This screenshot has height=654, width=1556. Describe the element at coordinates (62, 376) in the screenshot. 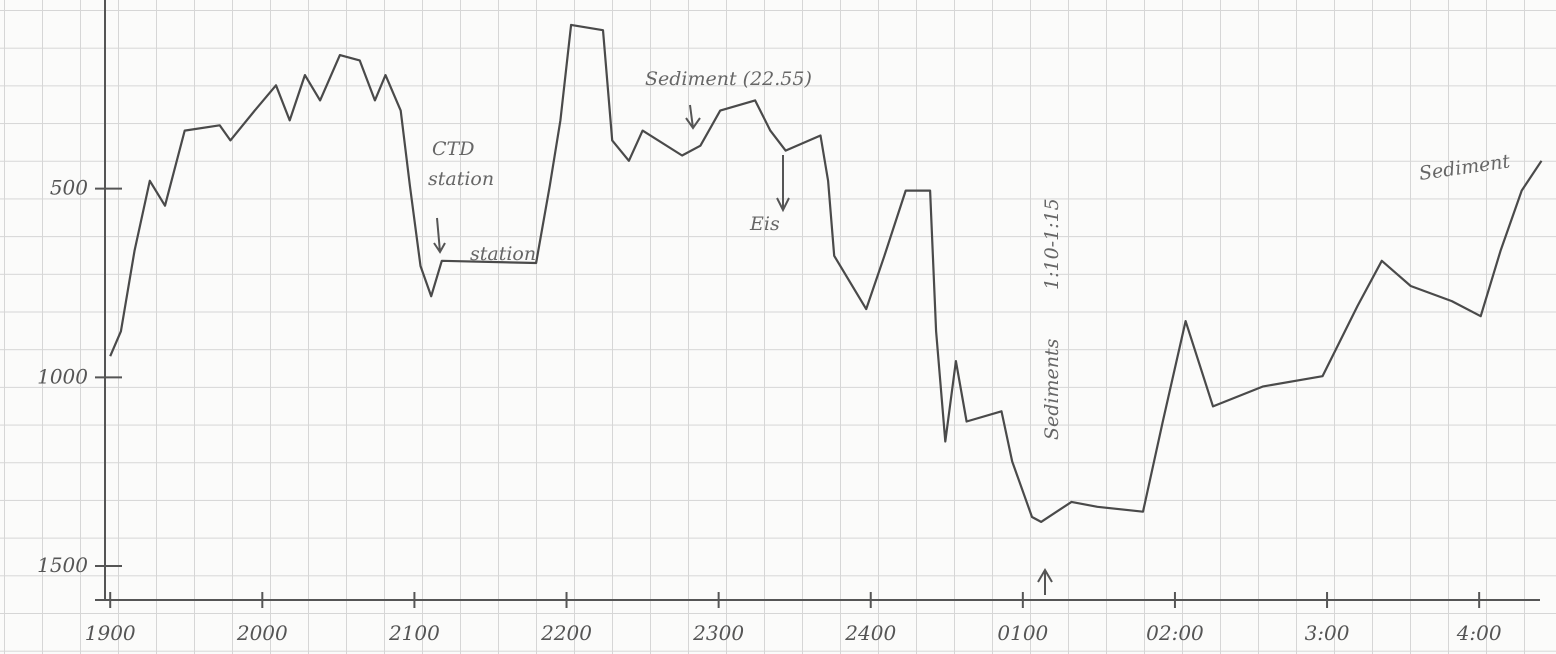

I see `y-tick-label: 1000` at that location.